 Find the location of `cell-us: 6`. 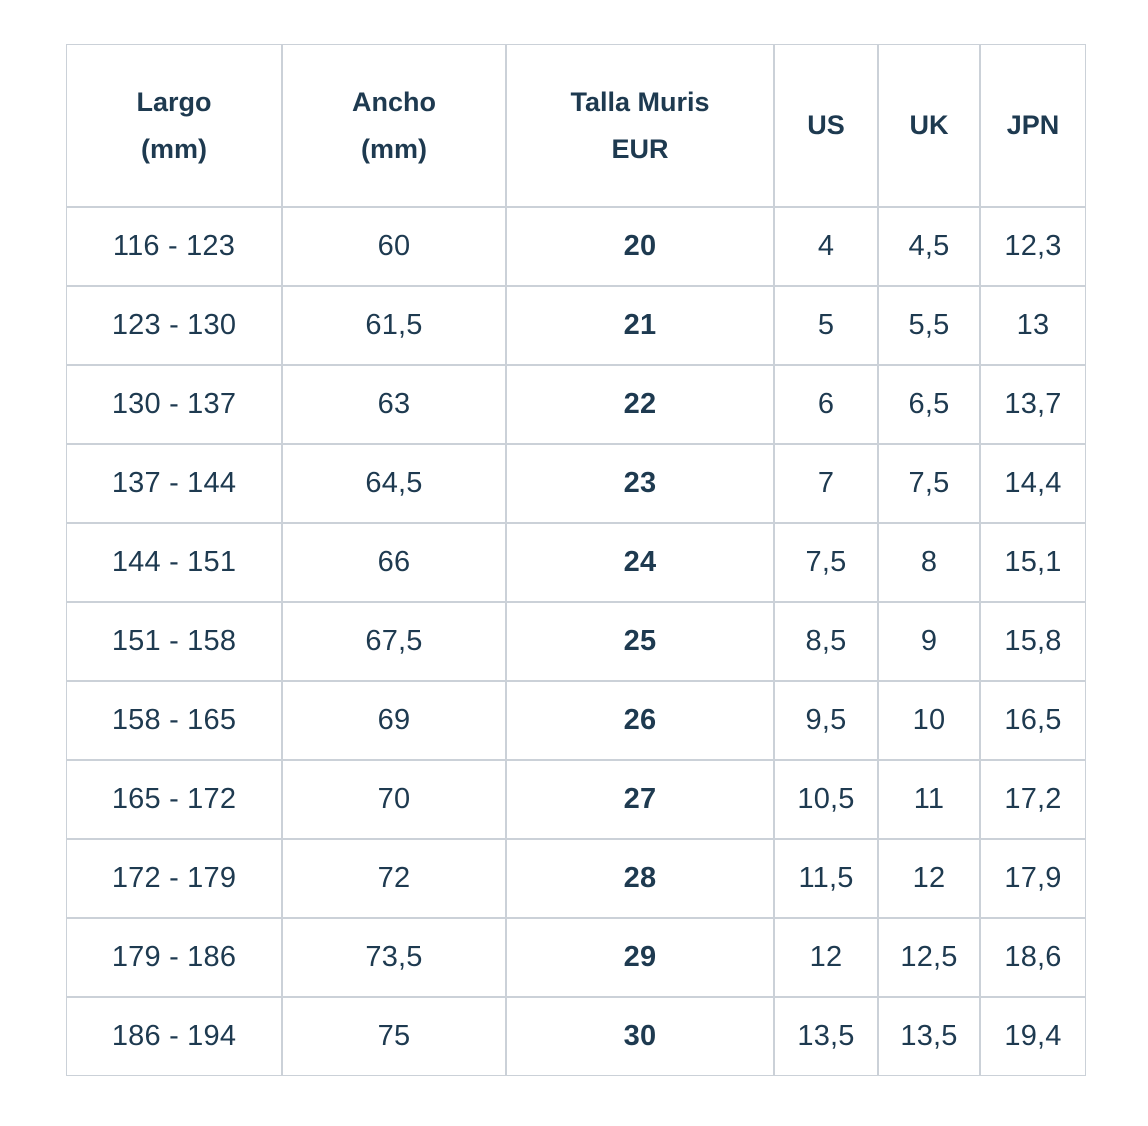

cell-us: 6 is located at coordinates (826, 404).